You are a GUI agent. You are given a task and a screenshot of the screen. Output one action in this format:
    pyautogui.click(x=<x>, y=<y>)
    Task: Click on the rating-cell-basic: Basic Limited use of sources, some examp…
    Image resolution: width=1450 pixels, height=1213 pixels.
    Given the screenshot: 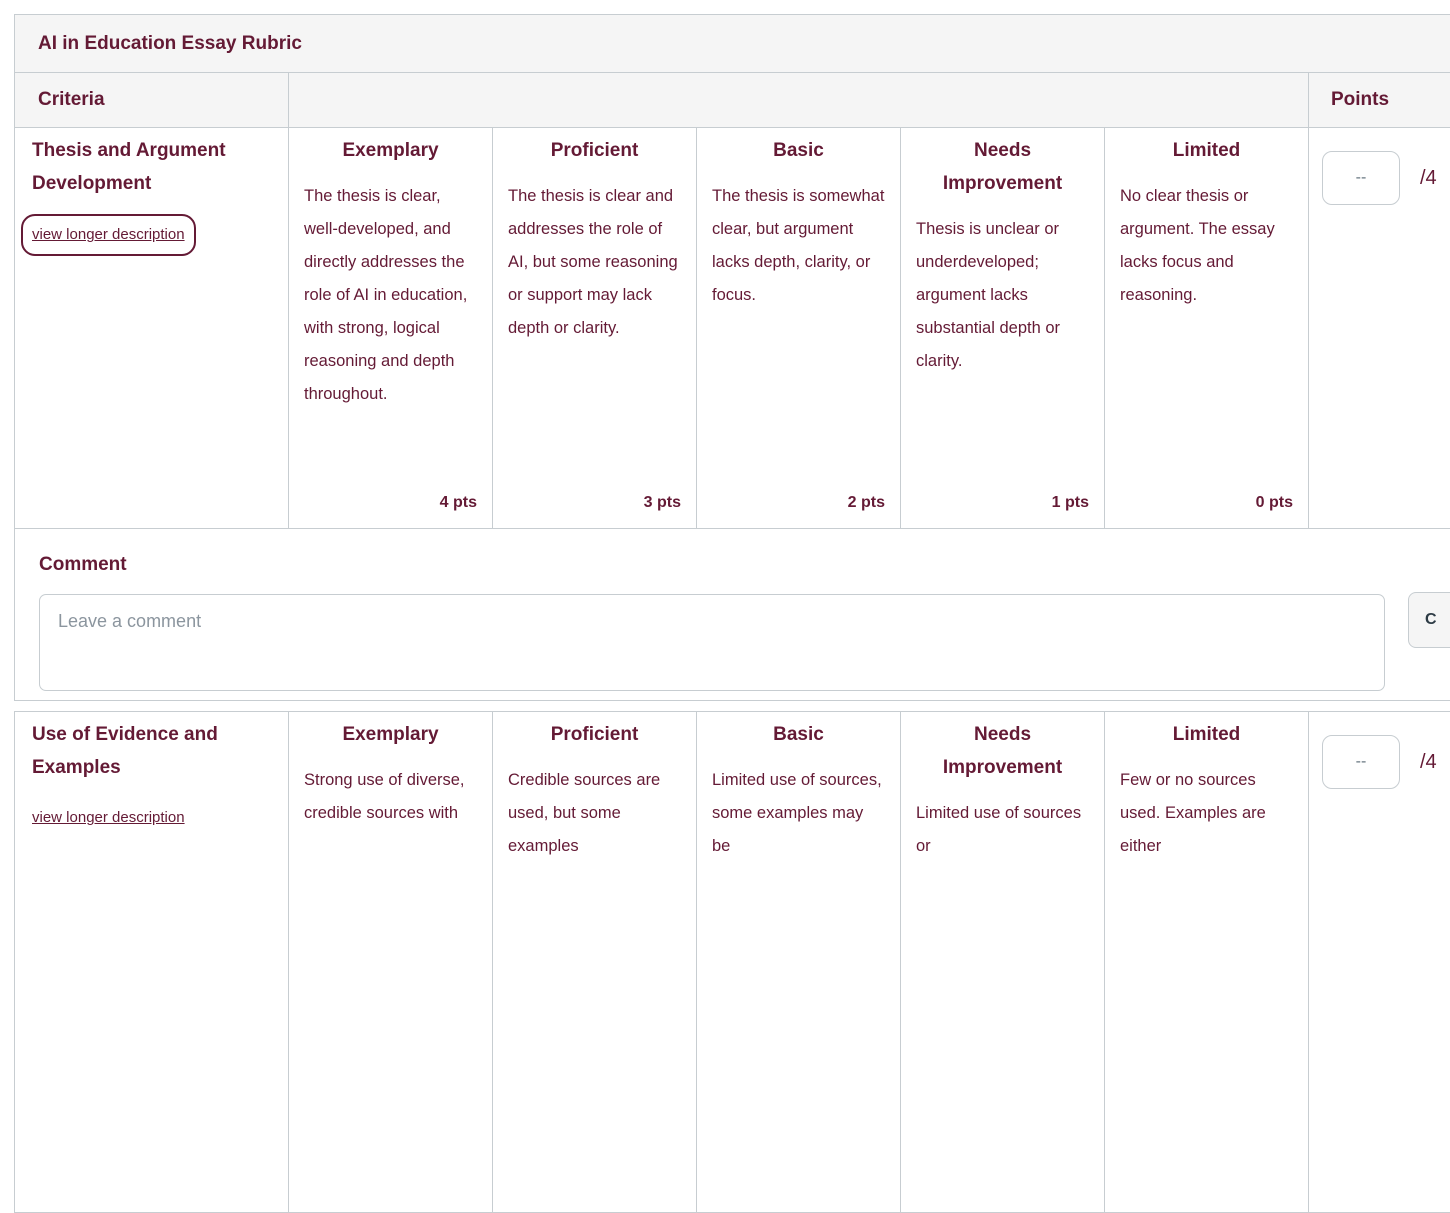 What is the action you would take?
    pyautogui.click(x=799, y=962)
    